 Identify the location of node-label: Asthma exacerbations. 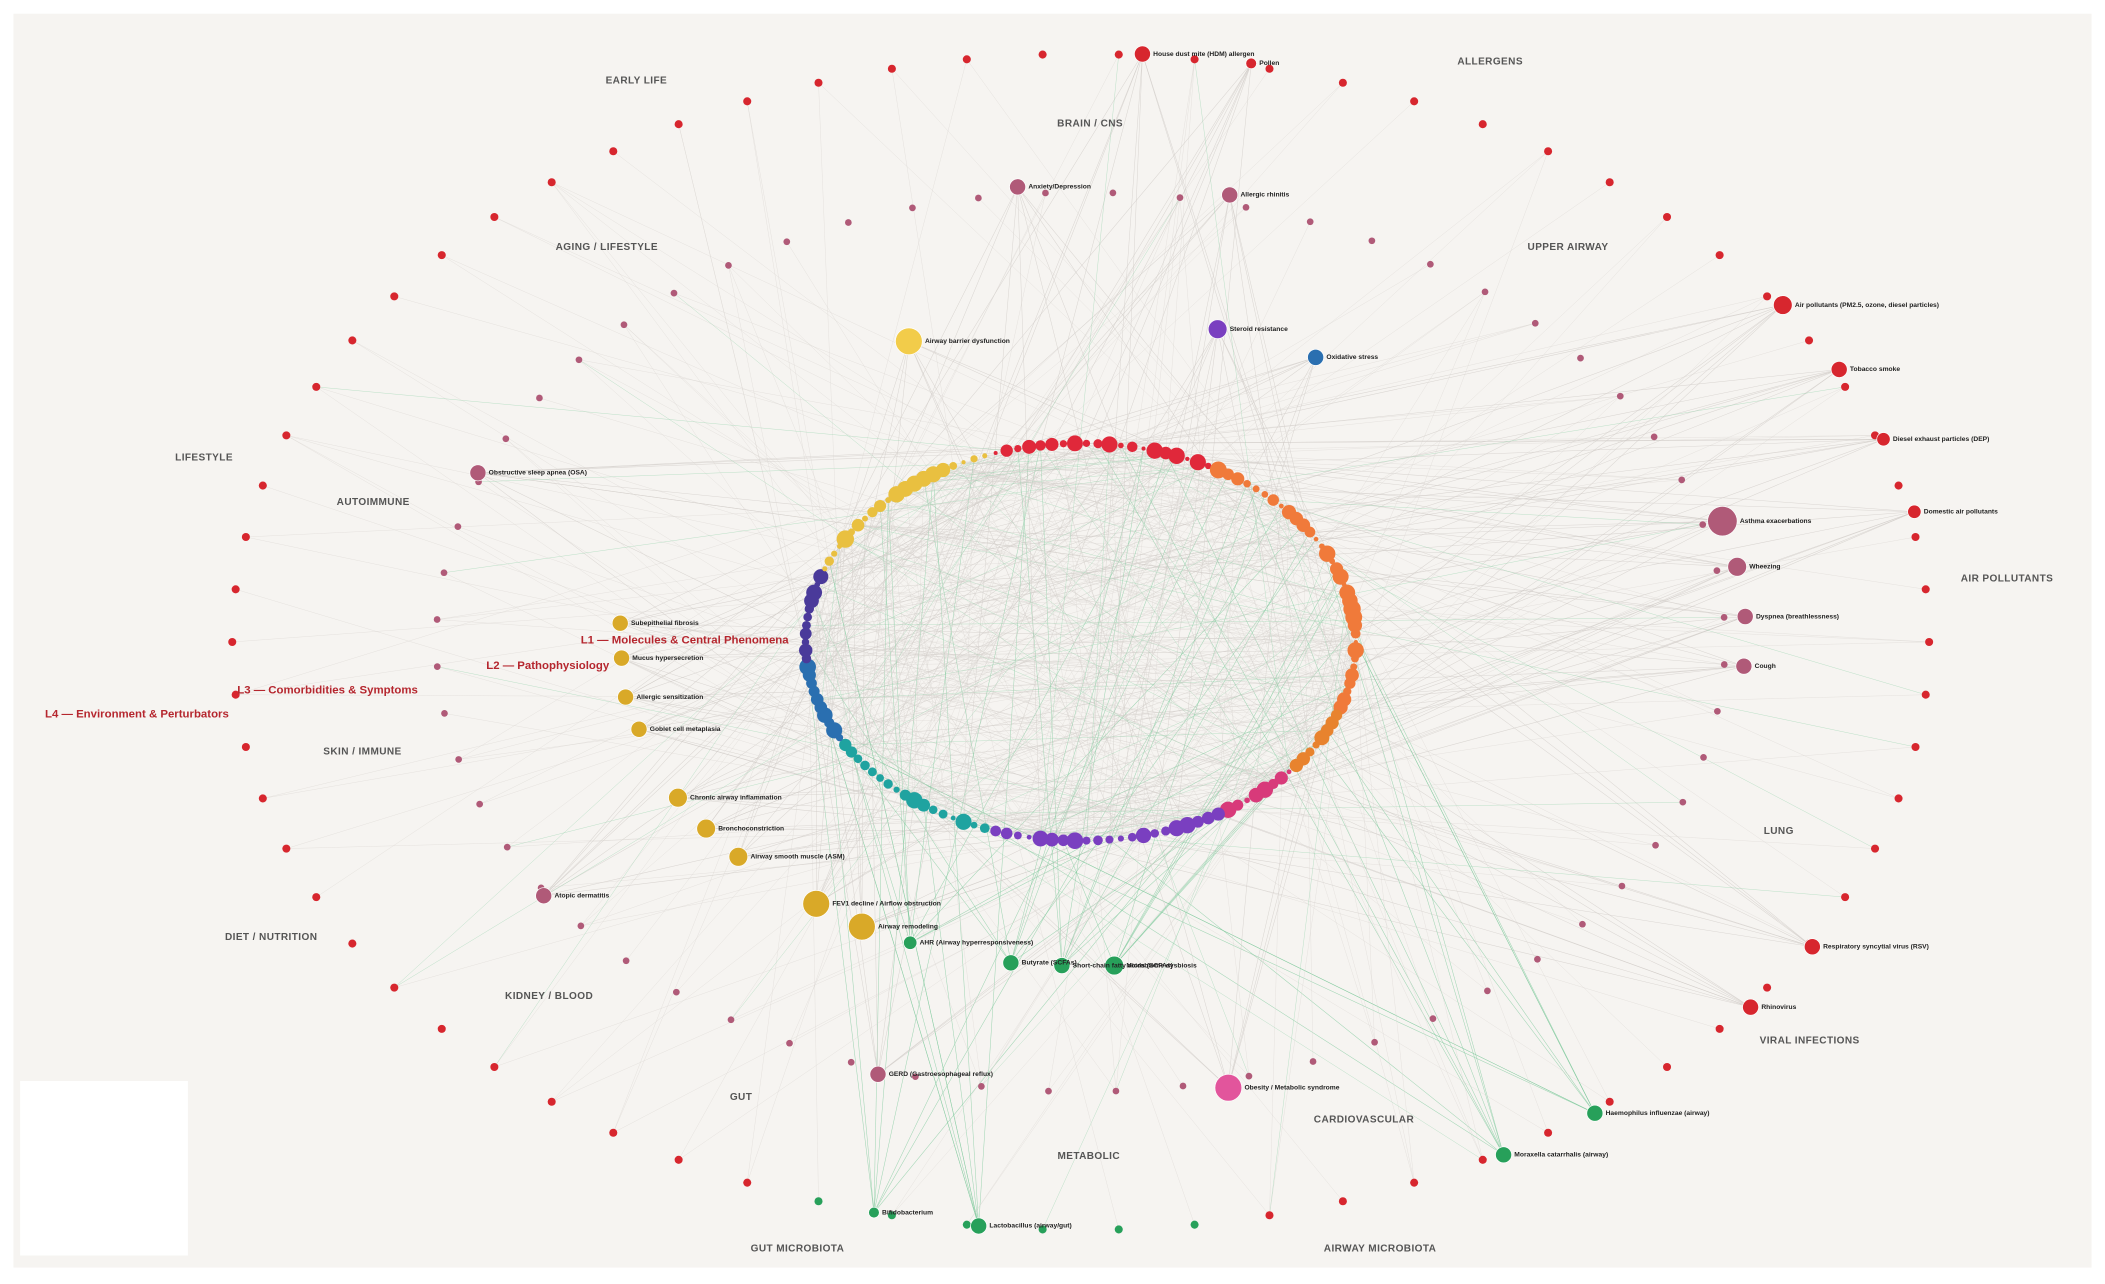
(1776, 521).